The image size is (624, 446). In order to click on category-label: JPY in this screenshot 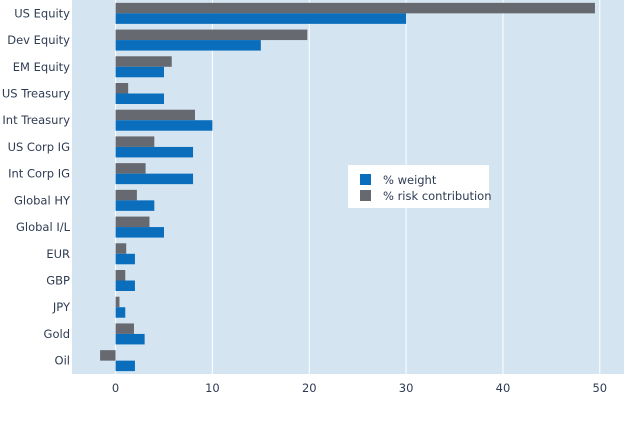, I will do `click(61, 307)`.